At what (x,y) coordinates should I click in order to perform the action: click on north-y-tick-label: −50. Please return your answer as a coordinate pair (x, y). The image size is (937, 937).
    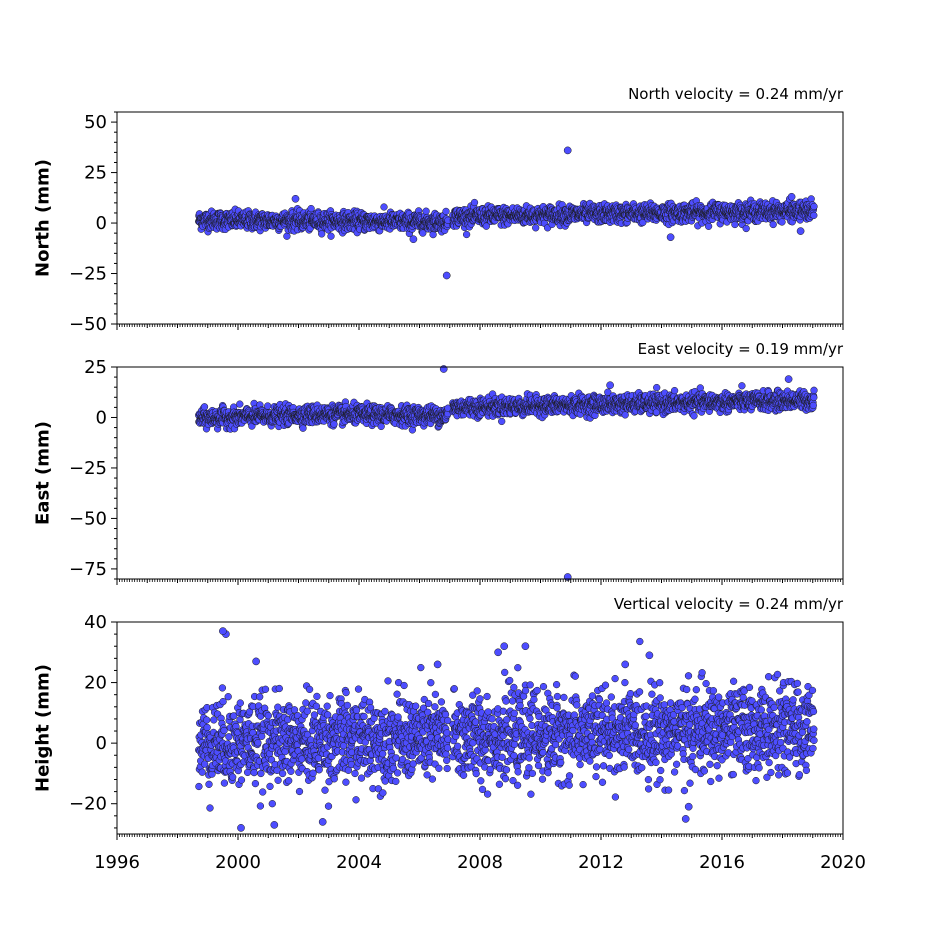
    Looking at the image, I should click on (88, 324).